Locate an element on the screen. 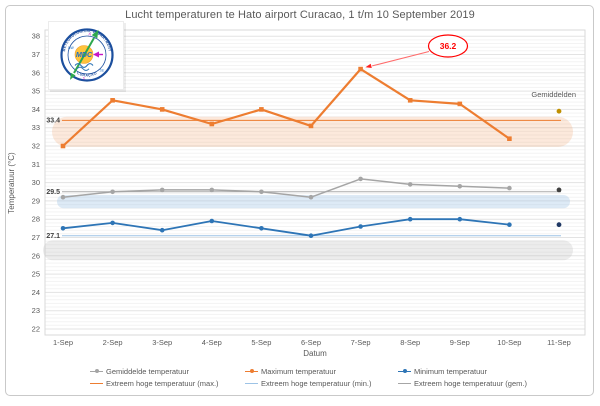  legend-item-minimum-temperatuur: Minimum temperatuur is located at coordinates (442, 371).